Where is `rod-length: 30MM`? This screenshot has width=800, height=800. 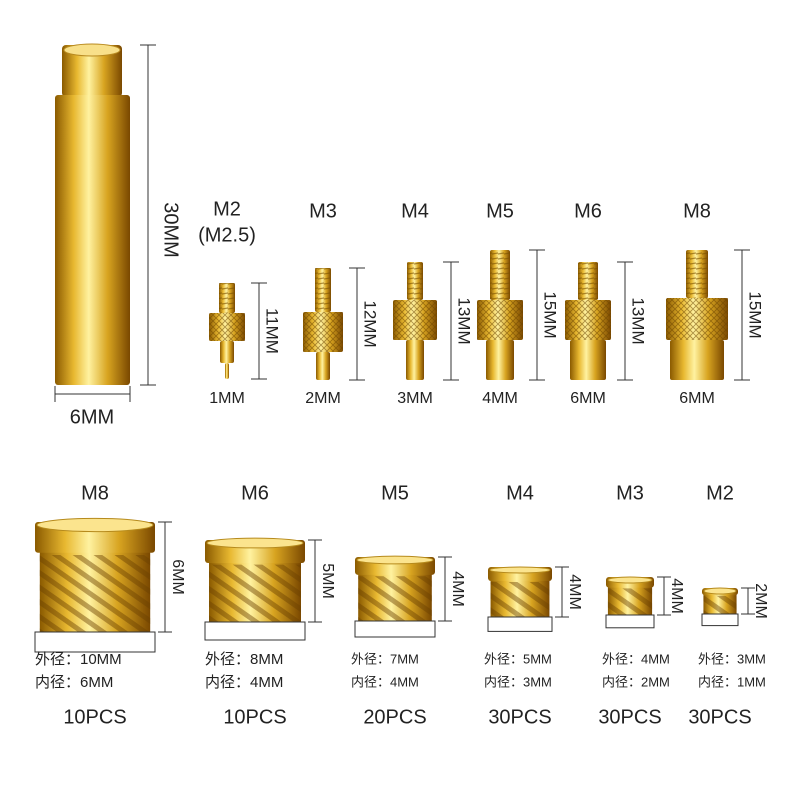 rod-length: 30MM is located at coordinates (171, 230).